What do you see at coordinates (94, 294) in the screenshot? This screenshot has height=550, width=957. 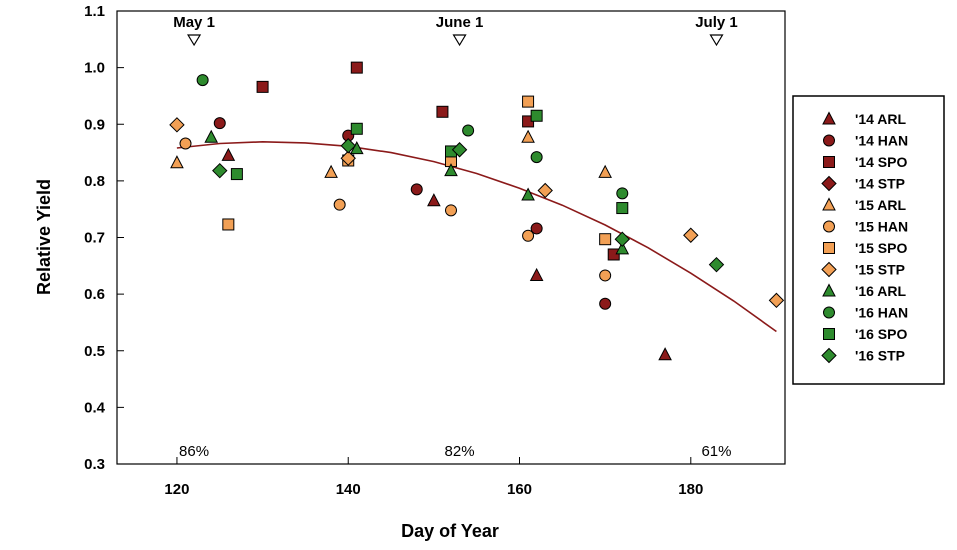 I see `y-tick-label: 0.6` at bounding box center [94, 294].